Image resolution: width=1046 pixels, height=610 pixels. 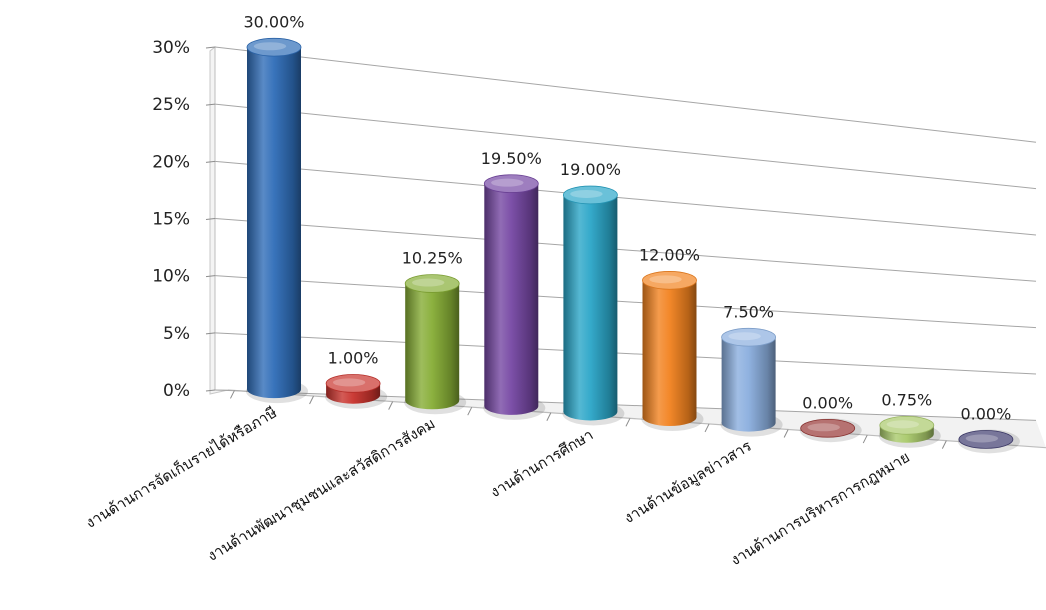 What do you see at coordinates (176, 334) in the screenshot?
I see `y-tick-label: 5%` at bounding box center [176, 334].